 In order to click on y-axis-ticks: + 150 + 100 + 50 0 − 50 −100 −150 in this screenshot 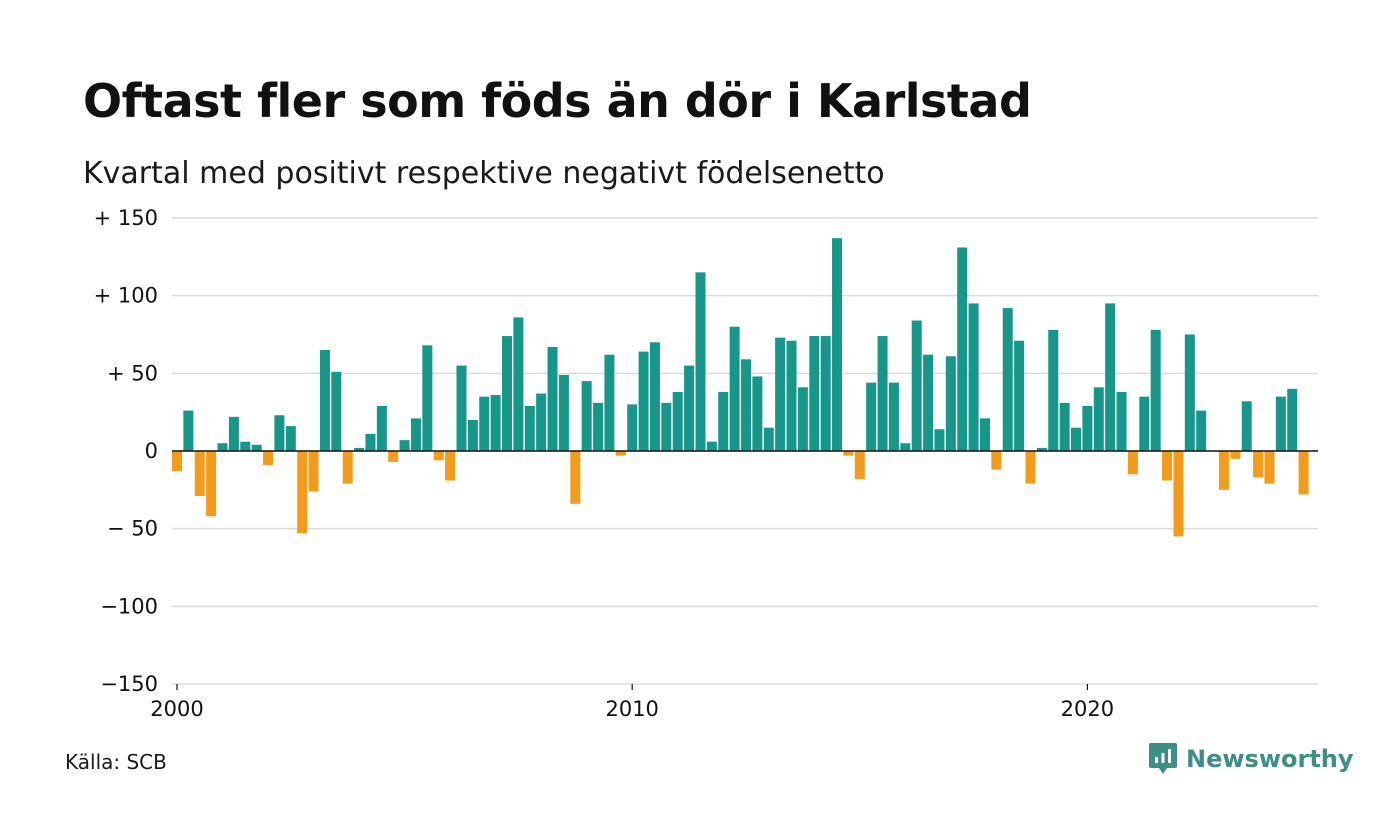, I will do `click(126, 451)`.